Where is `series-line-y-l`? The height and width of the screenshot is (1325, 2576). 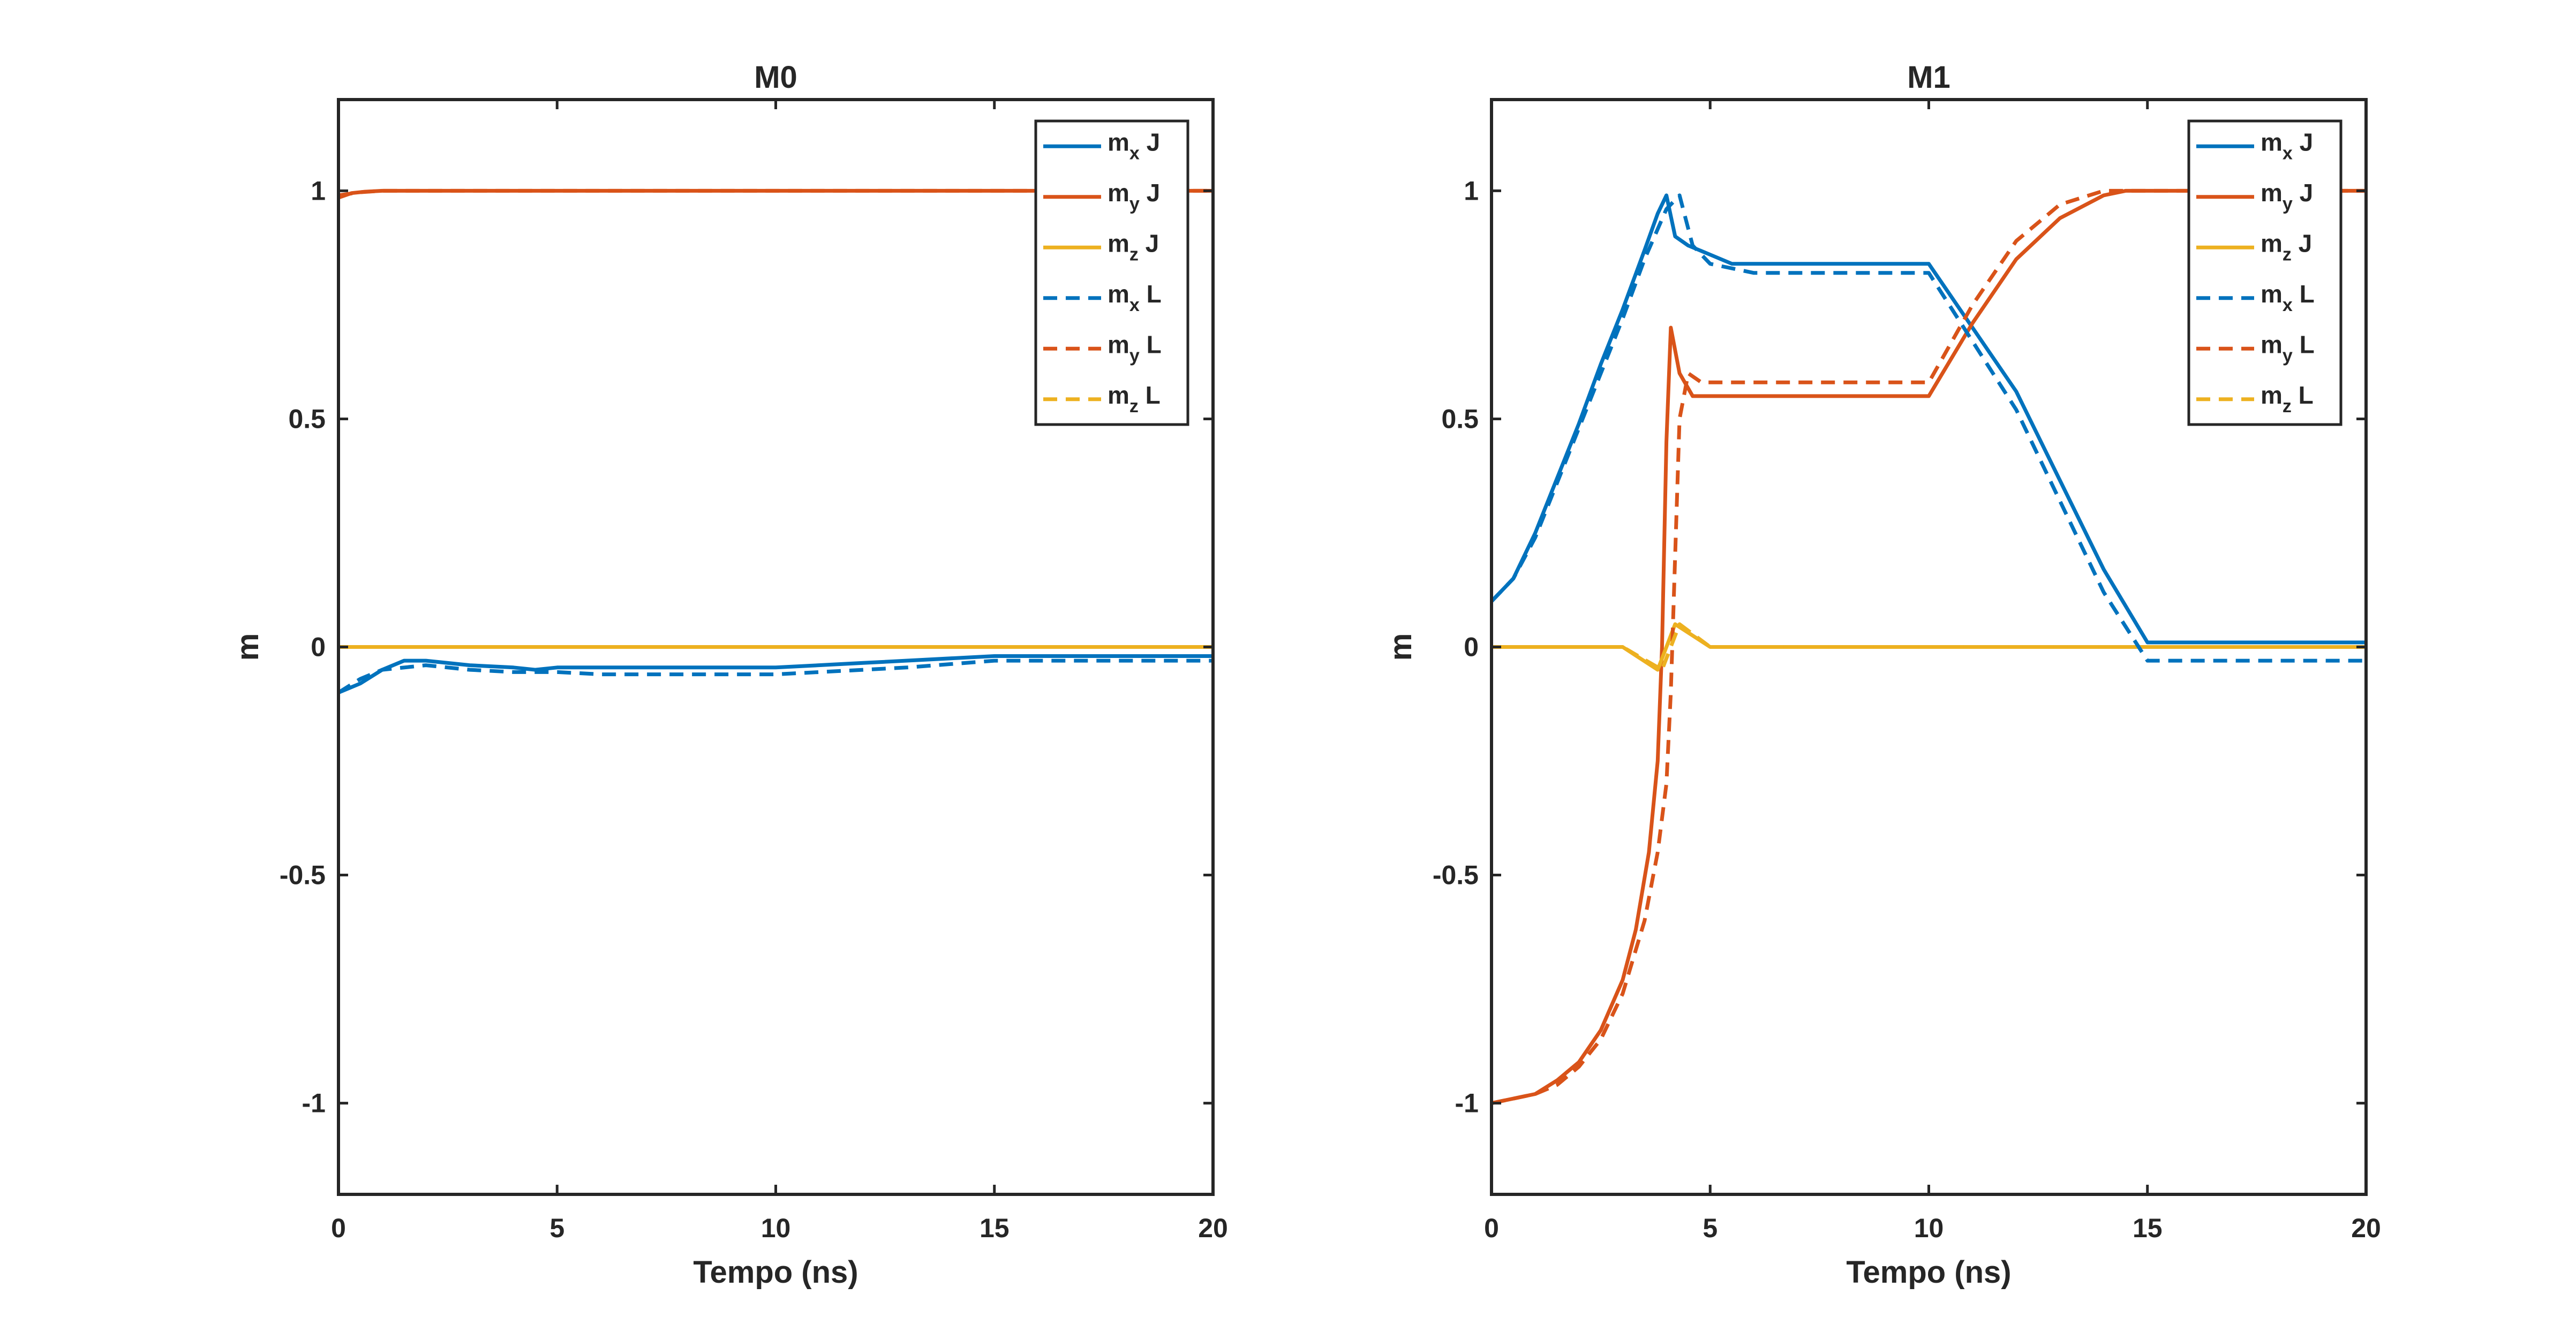 series-line-y-l is located at coordinates (775, 193).